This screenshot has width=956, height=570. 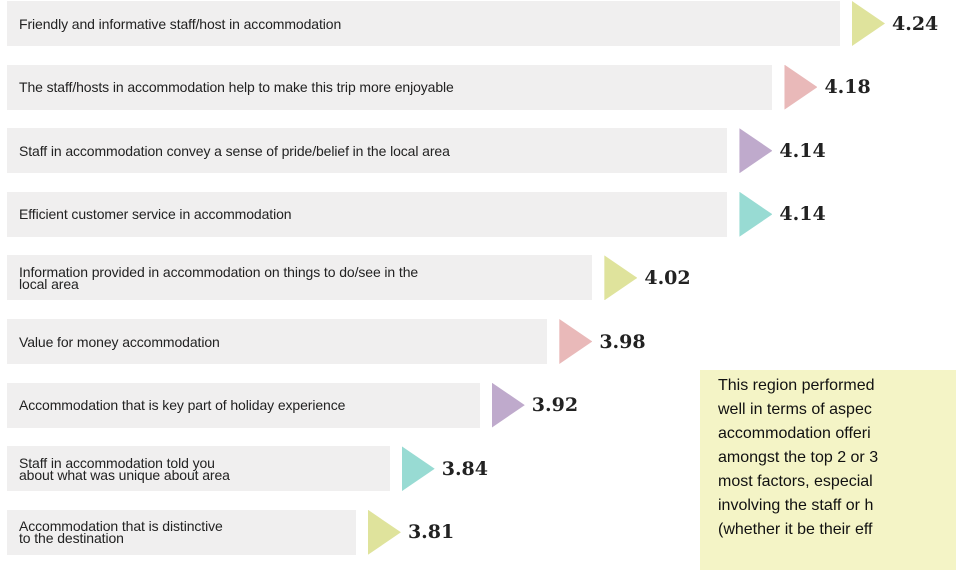 I want to click on annotation-line: This region performed, so click(x=796, y=385).